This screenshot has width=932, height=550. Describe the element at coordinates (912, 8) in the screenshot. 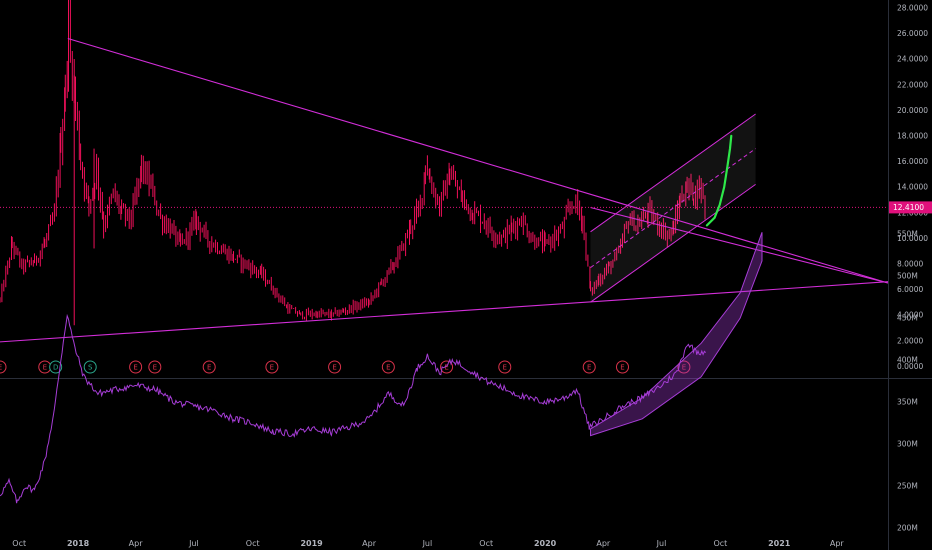

I see `price-axis-tick-label: 28.0000` at that location.